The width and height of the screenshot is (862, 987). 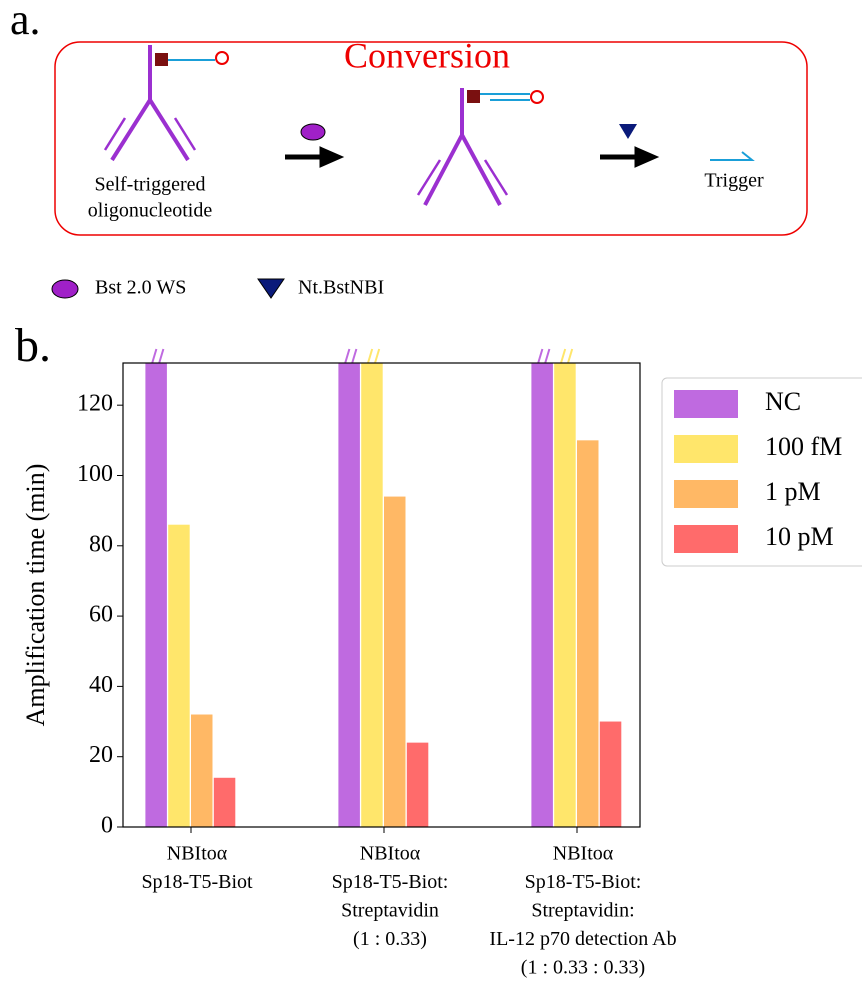 I want to click on legend-label: 10 pM, so click(x=799, y=536).